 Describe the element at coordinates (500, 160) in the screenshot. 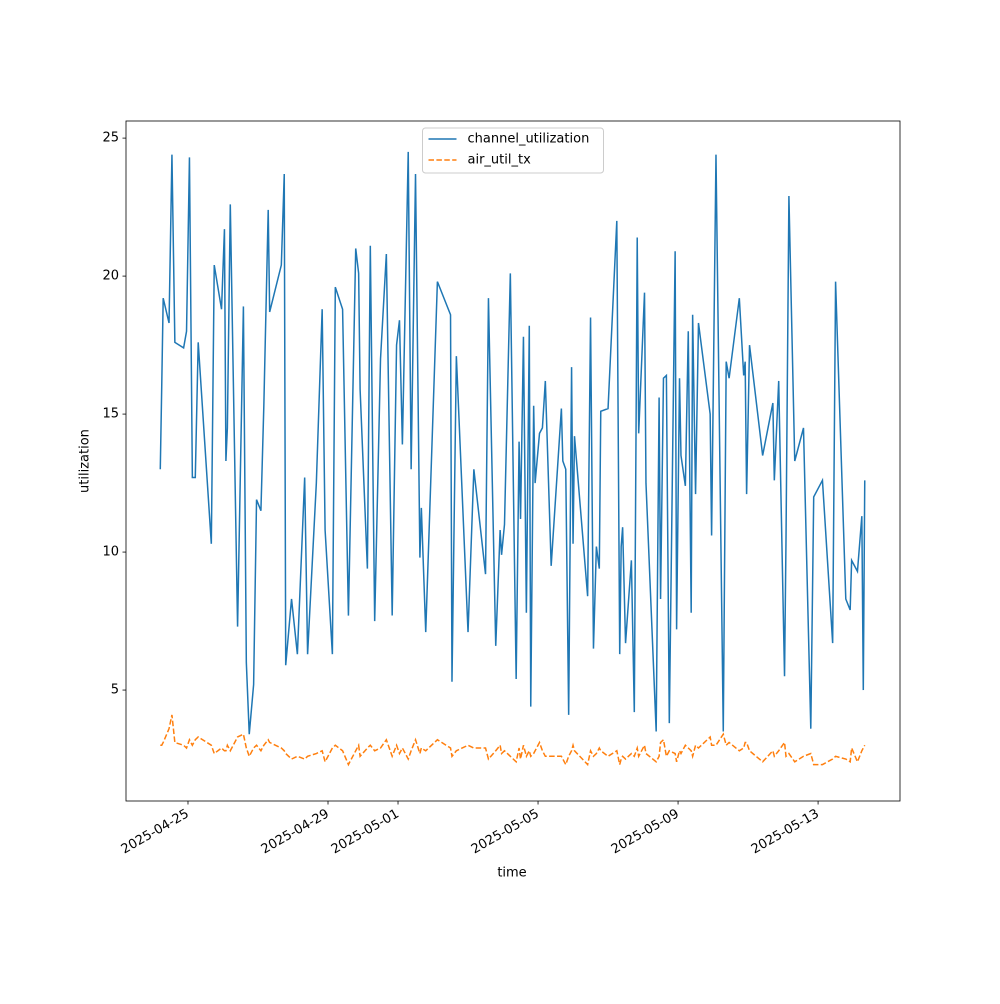

I see `legend-label: air_util_tx` at that location.